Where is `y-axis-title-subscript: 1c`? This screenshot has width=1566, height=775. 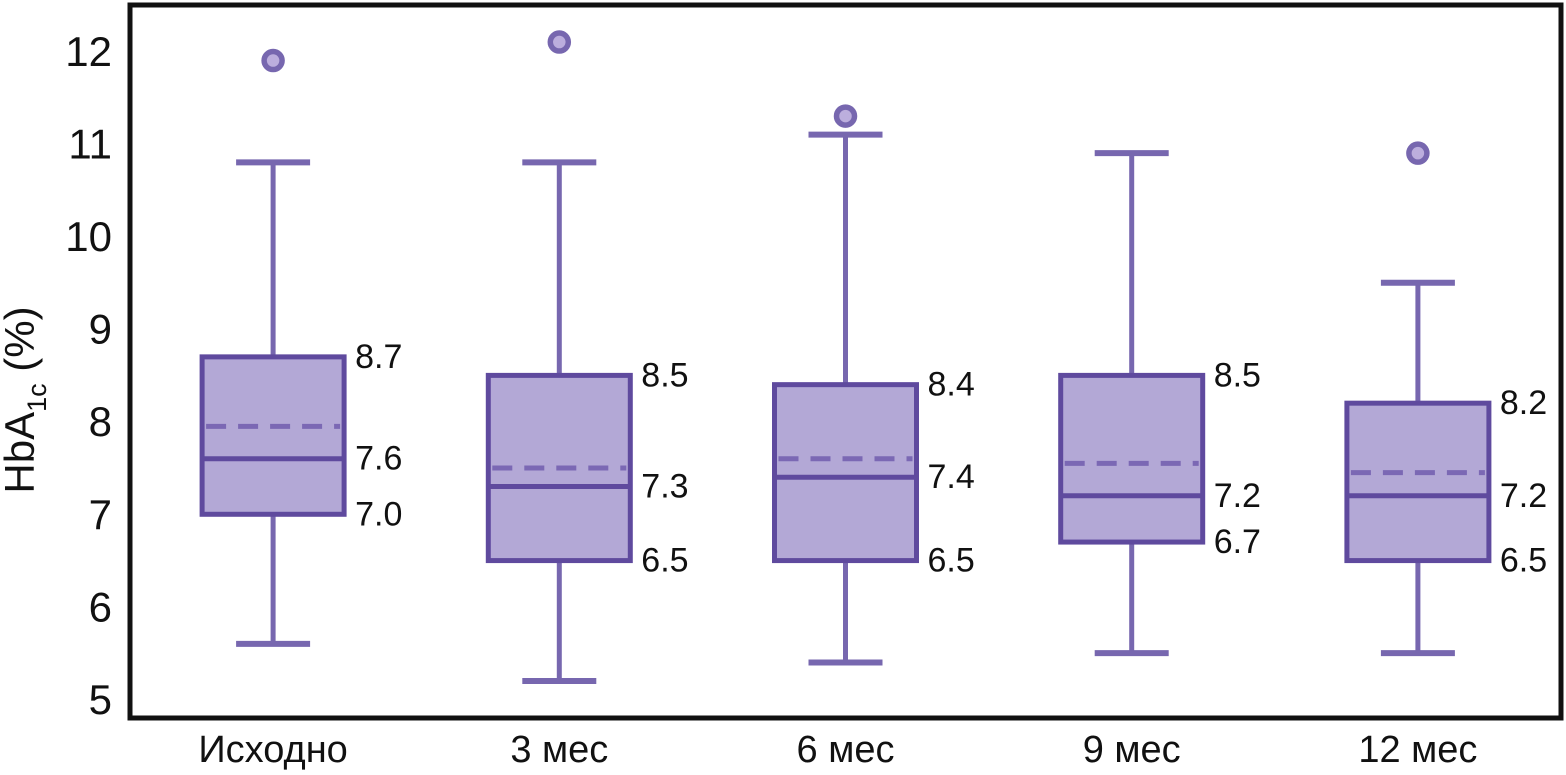
y-axis-title-subscript: 1c is located at coordinates (37, 397).